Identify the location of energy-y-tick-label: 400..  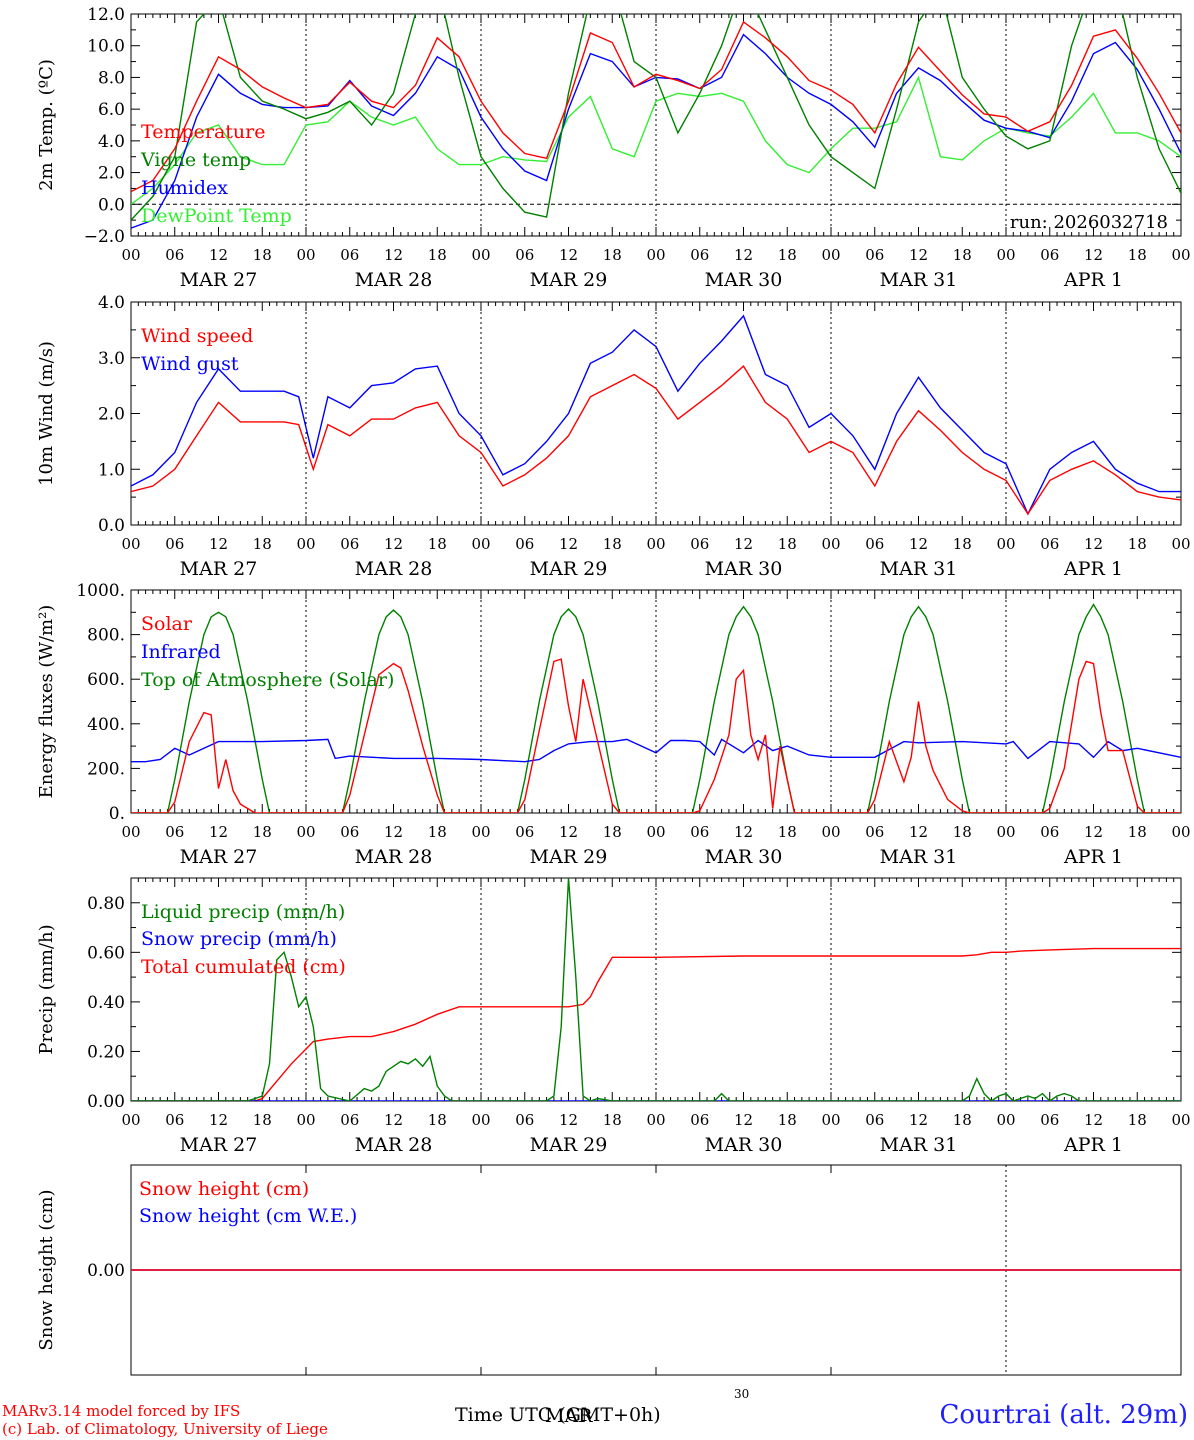
(106, 725).